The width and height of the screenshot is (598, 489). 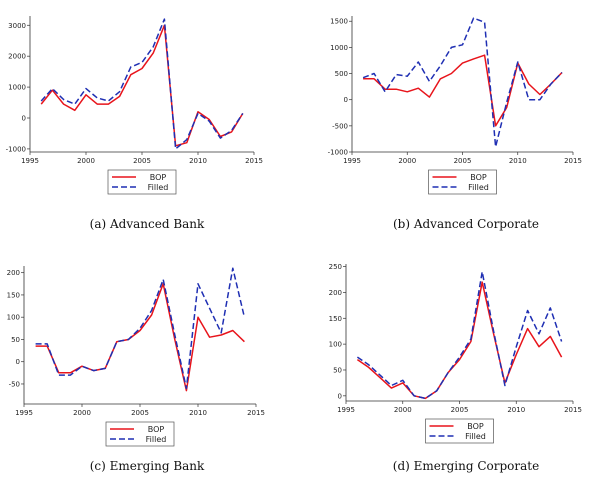 I want to click on y-tick-label: -500, so click(x=340, y=126).